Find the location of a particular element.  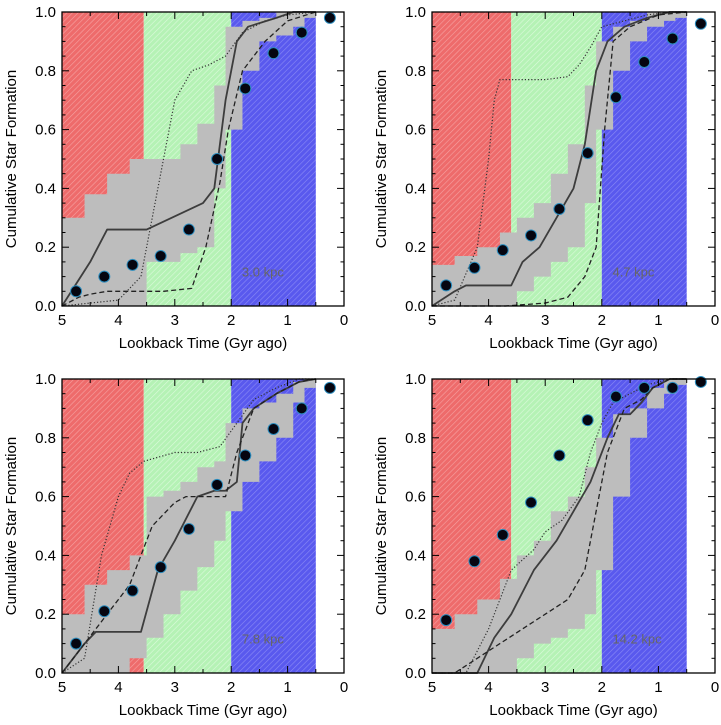

radius-annotation: 3.0 kpc is located at coordinates (263, 272).